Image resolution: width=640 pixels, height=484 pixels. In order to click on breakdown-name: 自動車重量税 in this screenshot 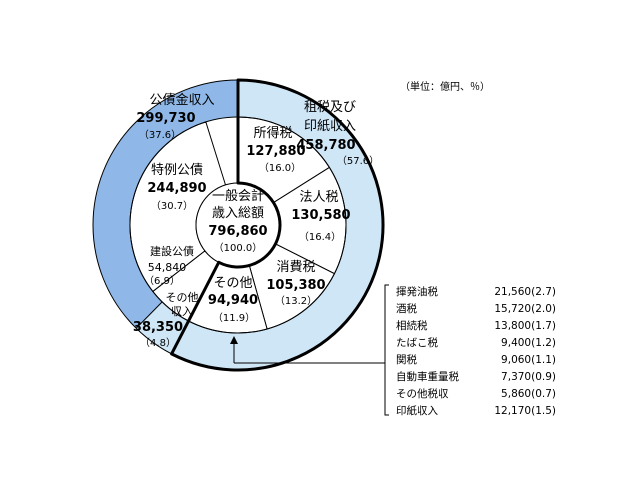, I will do `click(427, 376)`.